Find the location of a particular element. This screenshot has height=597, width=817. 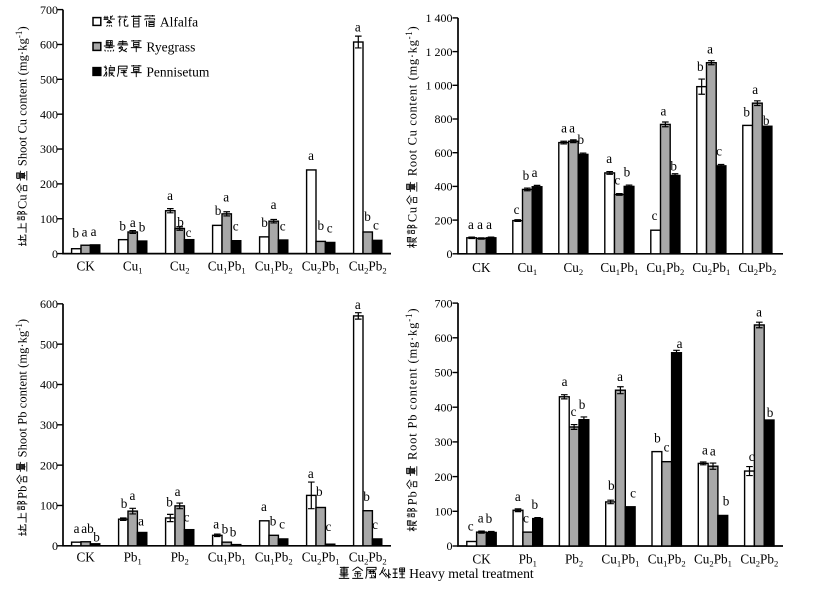

svg-text: 700 is located at coordinates (49, 10).